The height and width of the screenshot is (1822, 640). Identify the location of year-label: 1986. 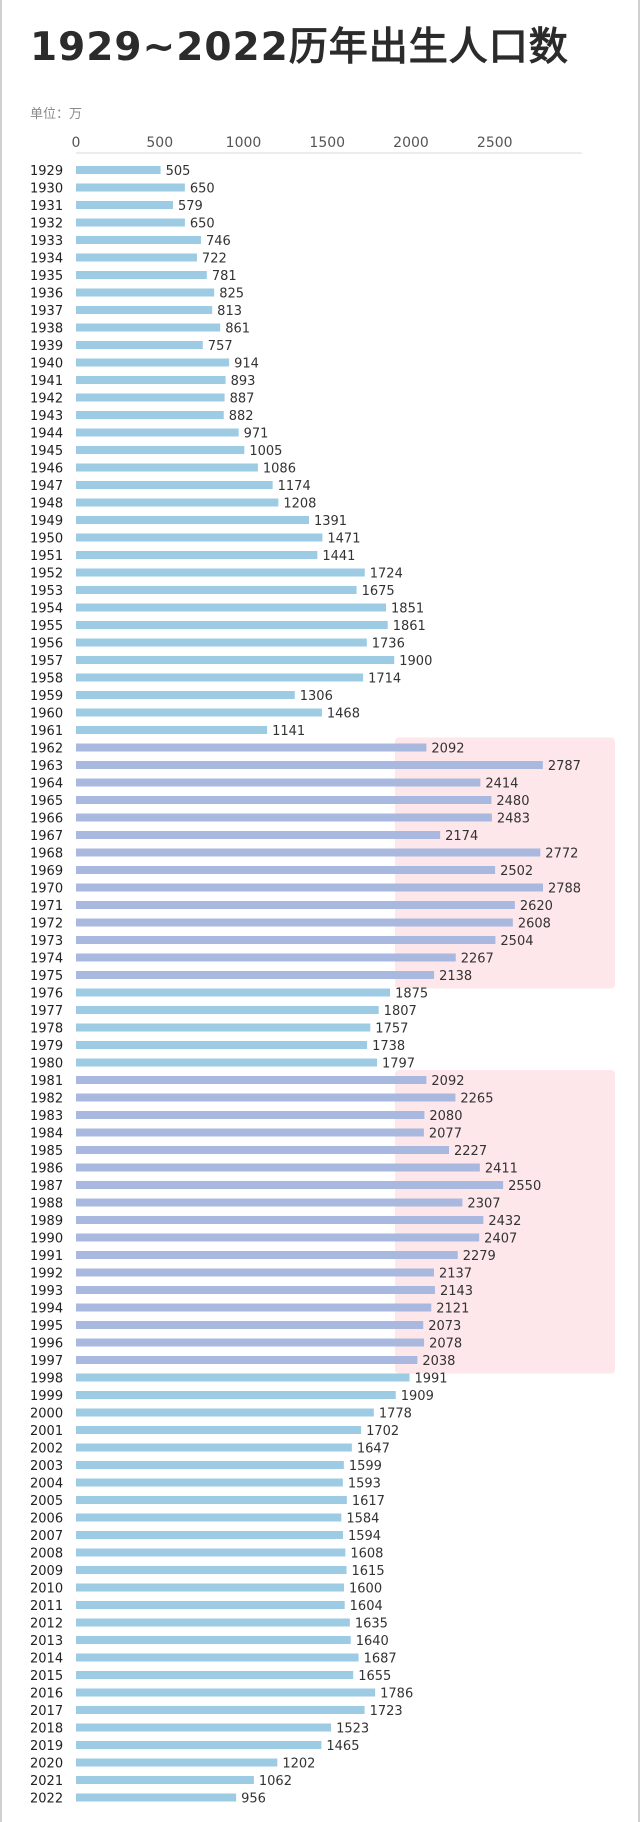
(46, 1169).